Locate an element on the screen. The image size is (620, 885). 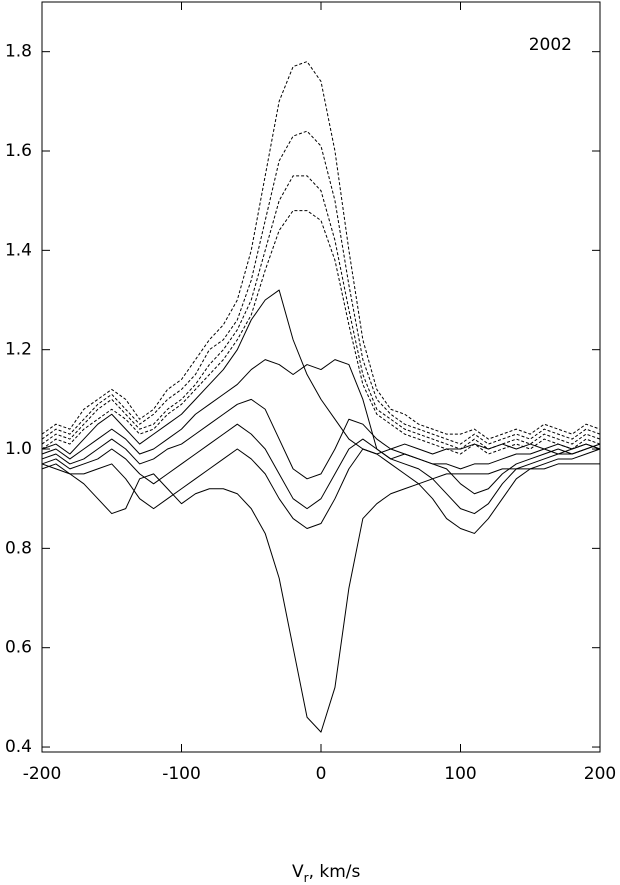
x-tick-label: 100 is located at coordinates (460, 774).